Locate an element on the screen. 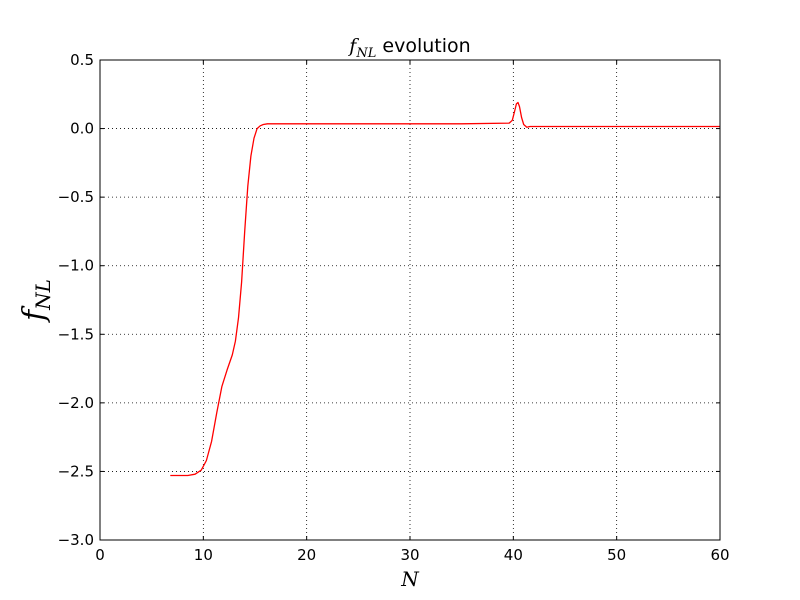 This screenshot has height=600, width=800. y-tick-label: −1.0 is located at coordinates (76, 266).